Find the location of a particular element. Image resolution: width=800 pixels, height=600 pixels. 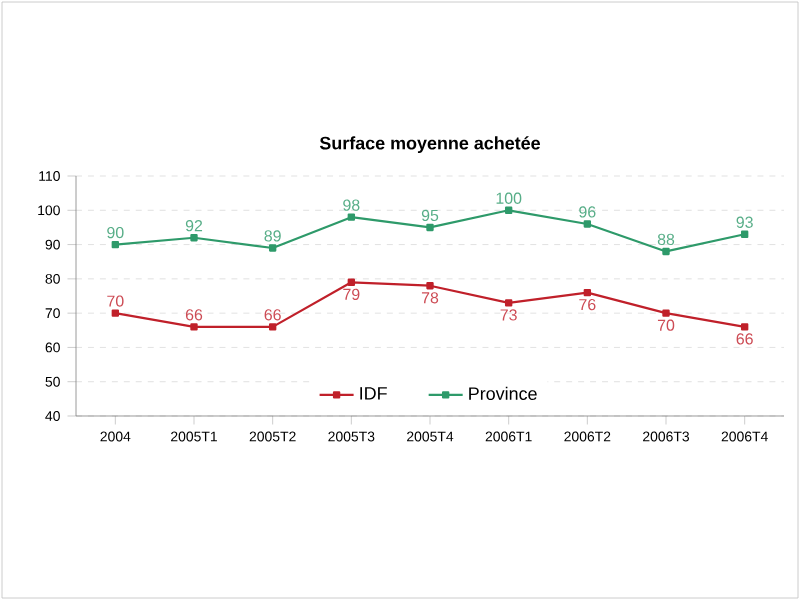

legend-label: IDF is located at coordinates (373, 393).